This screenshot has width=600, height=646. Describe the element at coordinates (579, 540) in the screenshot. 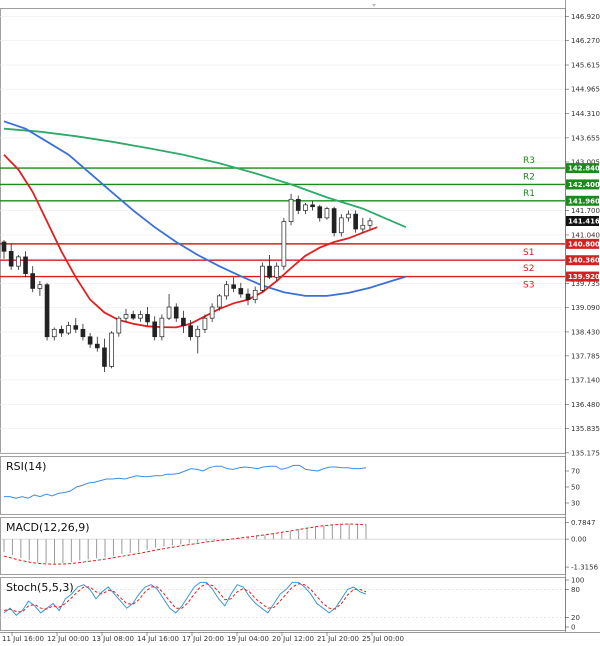

I see `sub-tick-label: 0.00` at that location.